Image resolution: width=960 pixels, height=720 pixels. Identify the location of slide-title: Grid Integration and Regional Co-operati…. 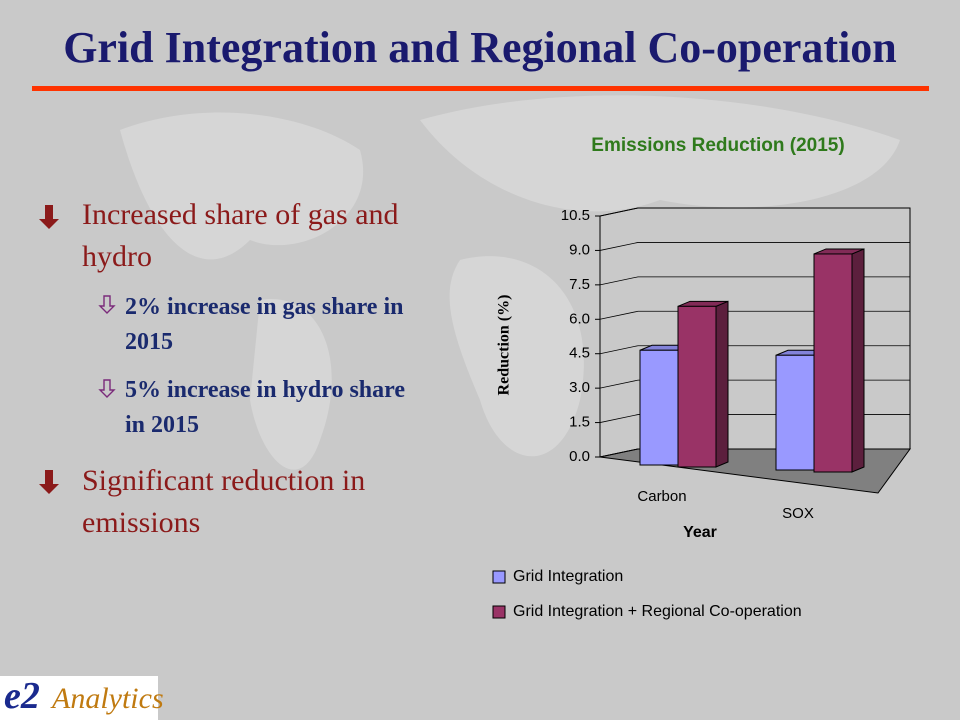
(480, 47).